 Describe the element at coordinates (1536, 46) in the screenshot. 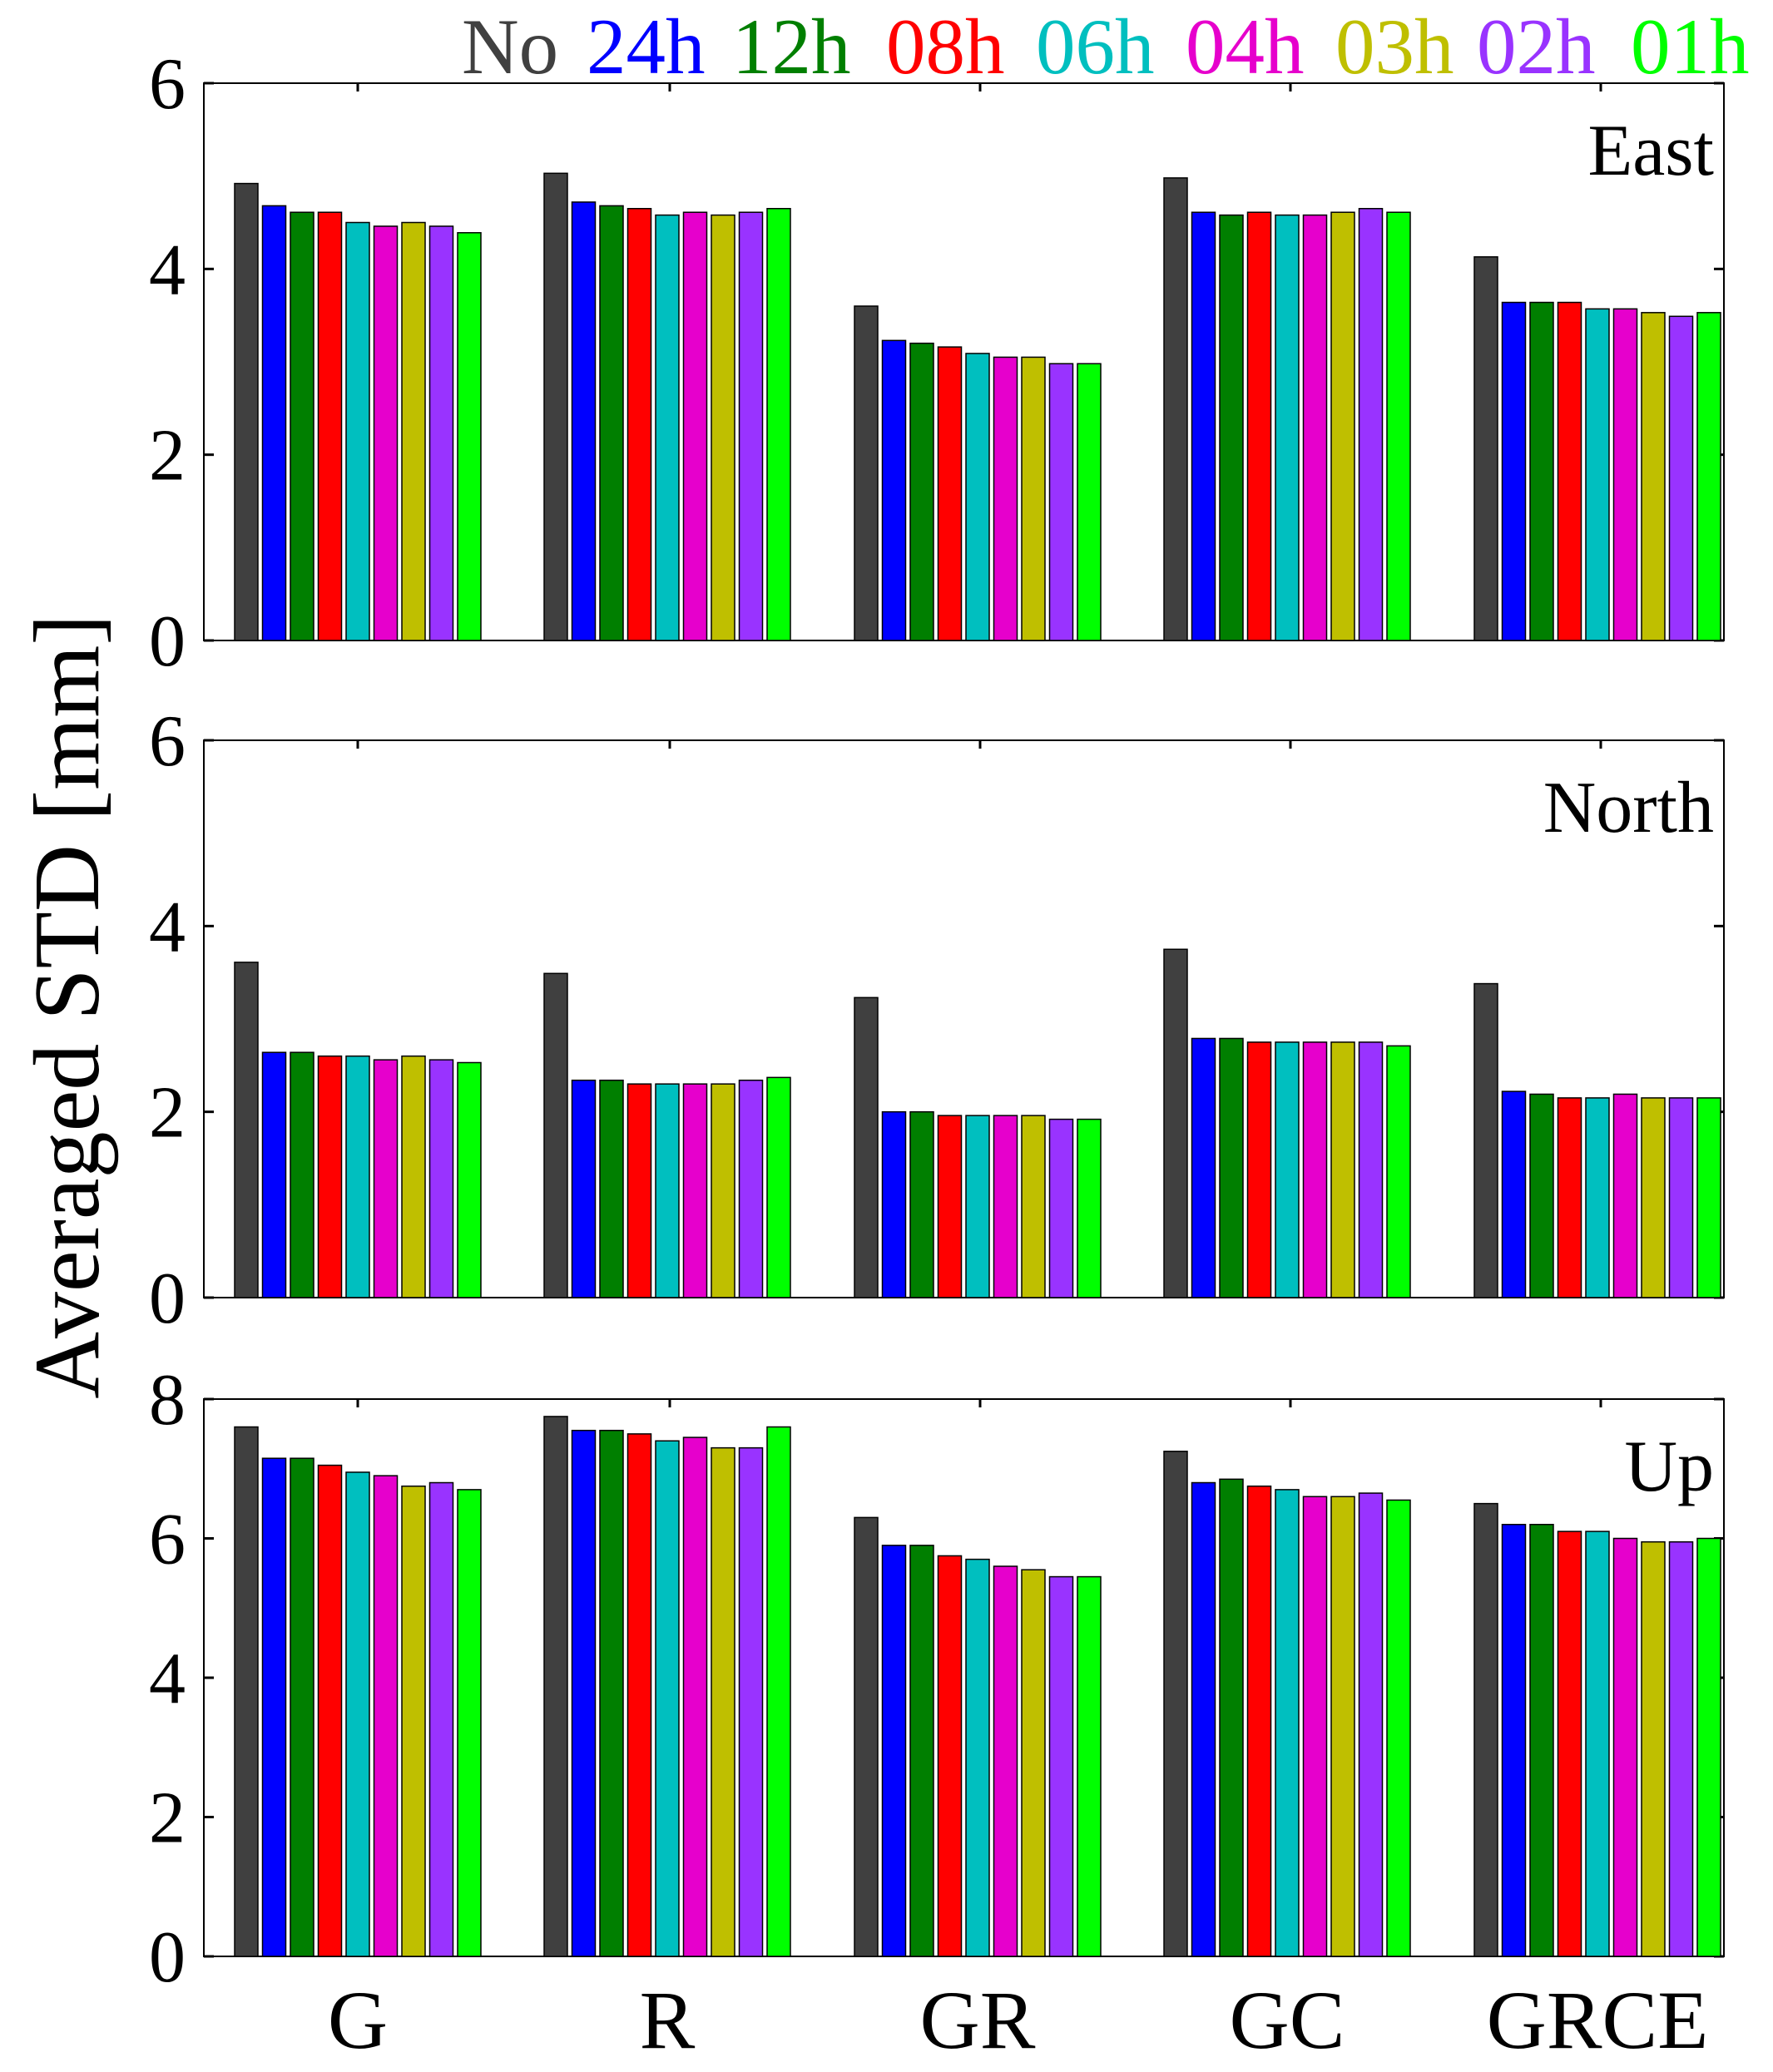

I see `legend-item-02h: 02h` at that location.